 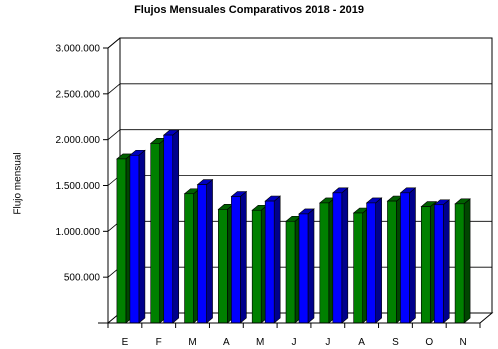 I want to click on y-tick-label: 2.000.000, so click(x=78, y=140).